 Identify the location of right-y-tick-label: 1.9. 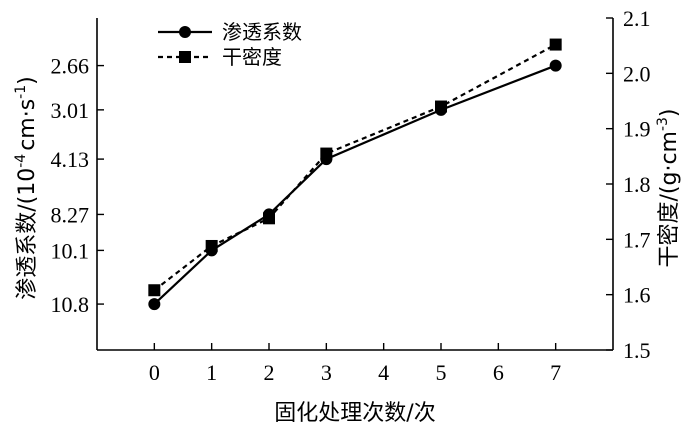
(637, 129).